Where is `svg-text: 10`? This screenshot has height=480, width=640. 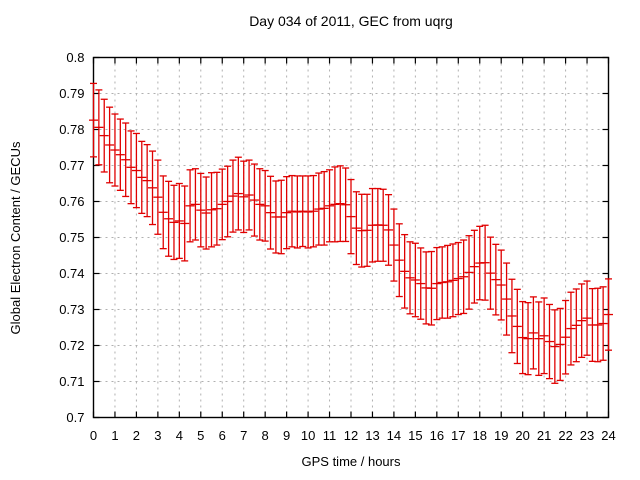
svg-text: 10 is located at coordinates (308, 435).